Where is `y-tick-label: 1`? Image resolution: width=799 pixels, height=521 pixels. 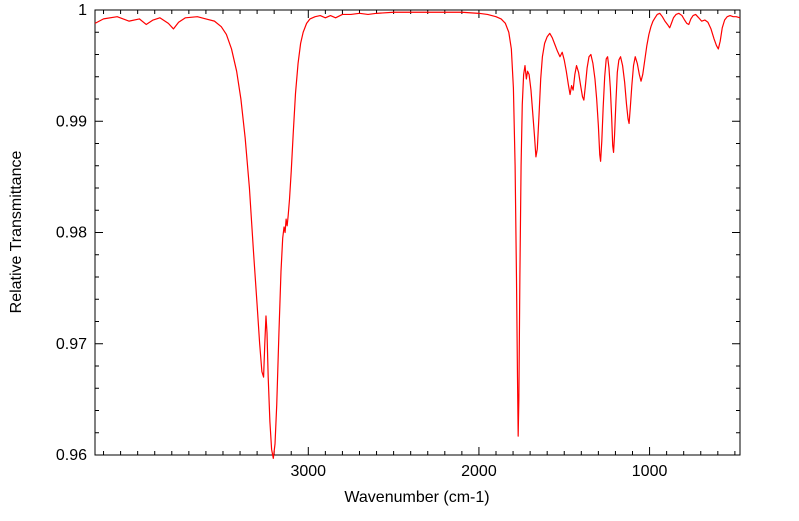 y-tick-label: 1 is located at coordinates (82, 10).